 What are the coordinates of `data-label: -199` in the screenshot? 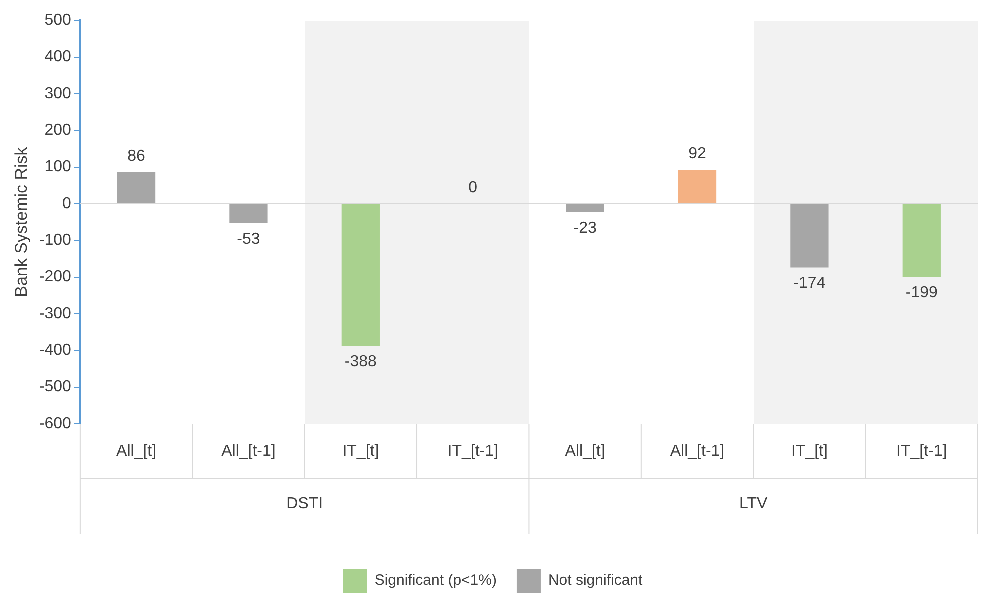 It's located at (922, 293).